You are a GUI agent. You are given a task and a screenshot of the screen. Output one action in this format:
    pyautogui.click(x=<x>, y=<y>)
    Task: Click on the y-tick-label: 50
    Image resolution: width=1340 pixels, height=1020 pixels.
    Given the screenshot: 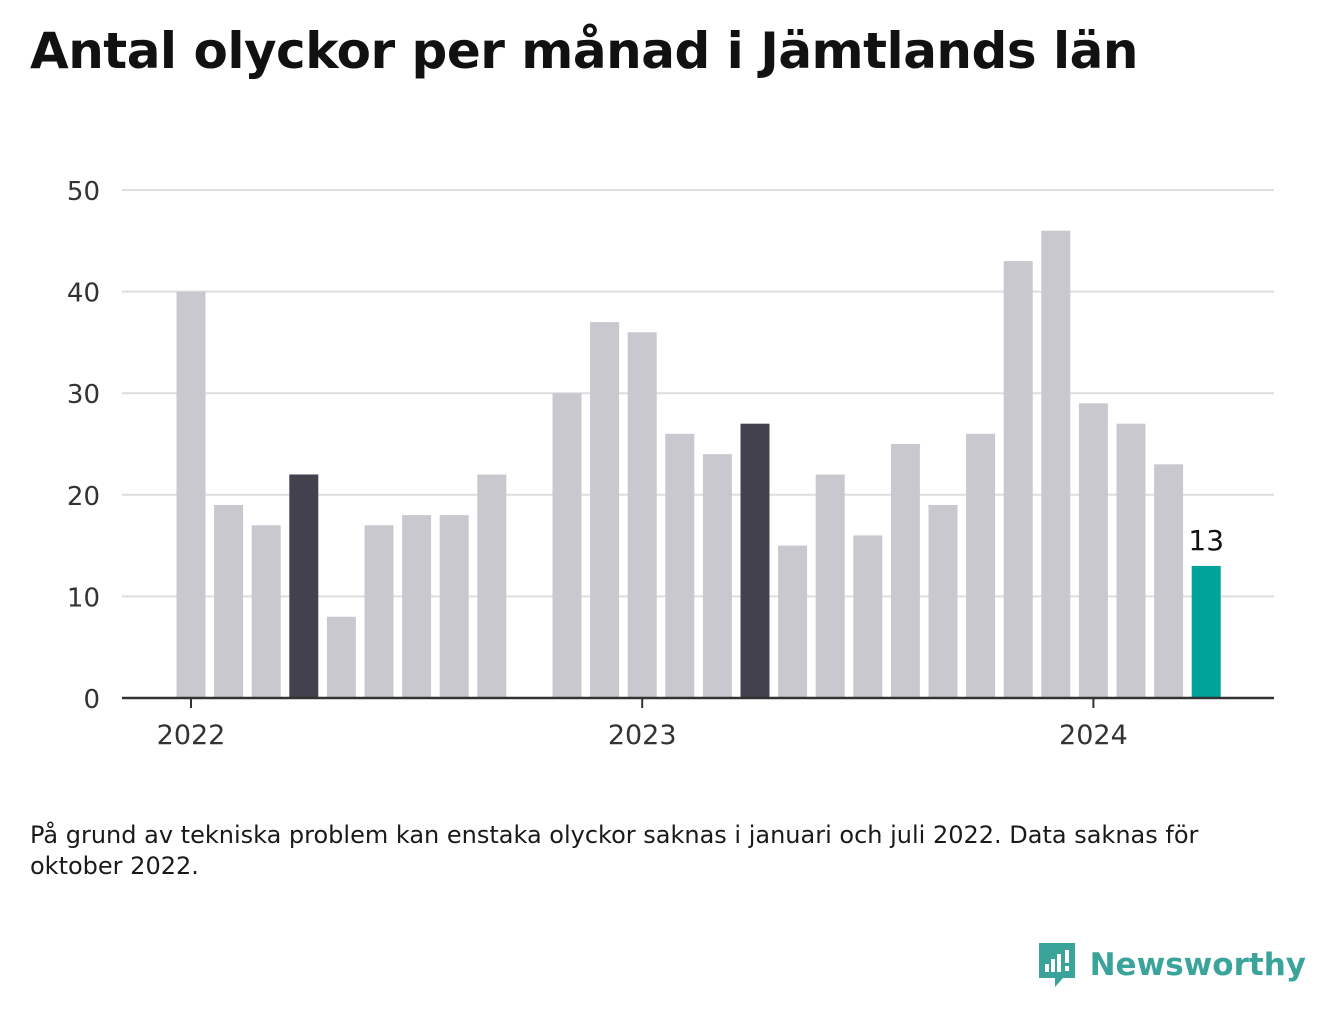 What is the action you would take?
    pyautogui.click(x=83, y=192)
    